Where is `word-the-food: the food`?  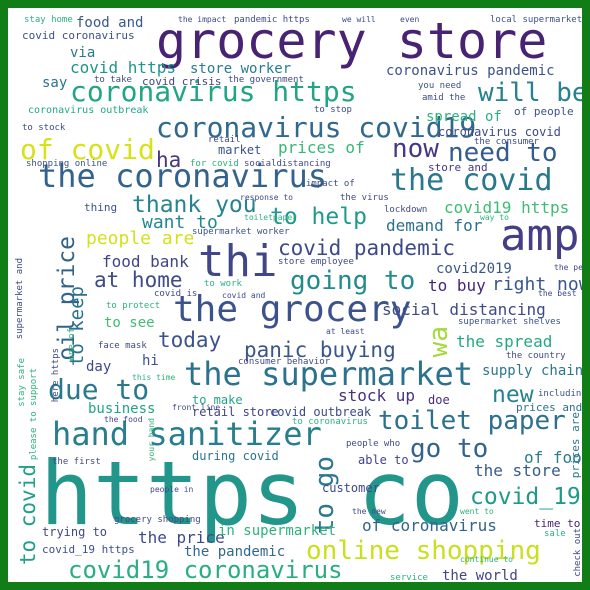
word-the-food: the food is located at coordinates (123, 419).